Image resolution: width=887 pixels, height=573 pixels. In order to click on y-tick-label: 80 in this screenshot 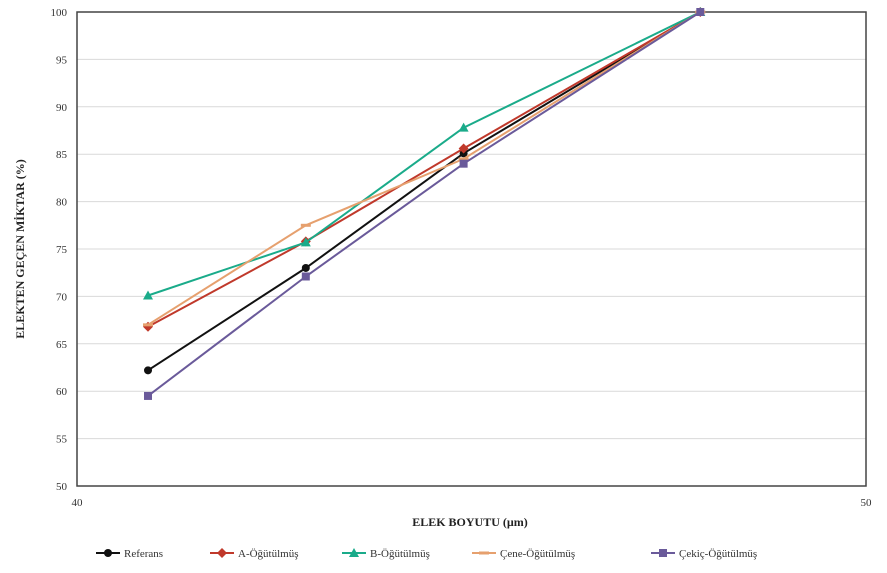, I will do `click(62, 203)`.